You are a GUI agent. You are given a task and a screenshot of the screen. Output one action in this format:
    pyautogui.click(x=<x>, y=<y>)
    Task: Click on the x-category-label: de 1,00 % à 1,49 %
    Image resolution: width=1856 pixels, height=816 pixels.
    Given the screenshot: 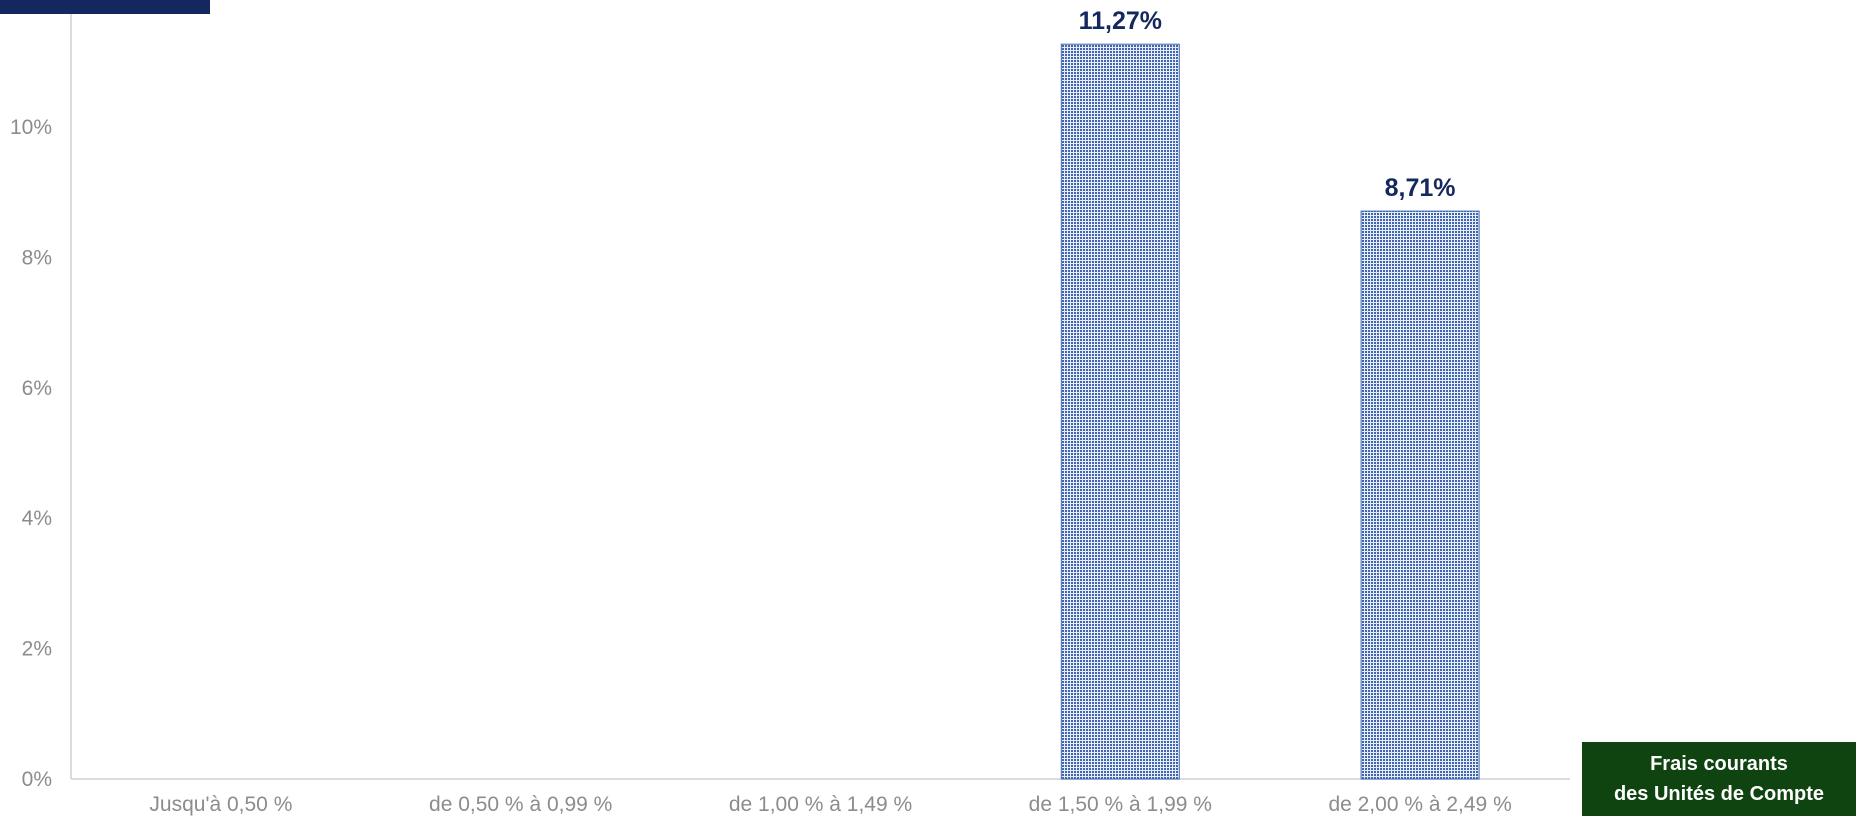 What is the action you would take?
    pyautogui.click(x=820, y=804)
    